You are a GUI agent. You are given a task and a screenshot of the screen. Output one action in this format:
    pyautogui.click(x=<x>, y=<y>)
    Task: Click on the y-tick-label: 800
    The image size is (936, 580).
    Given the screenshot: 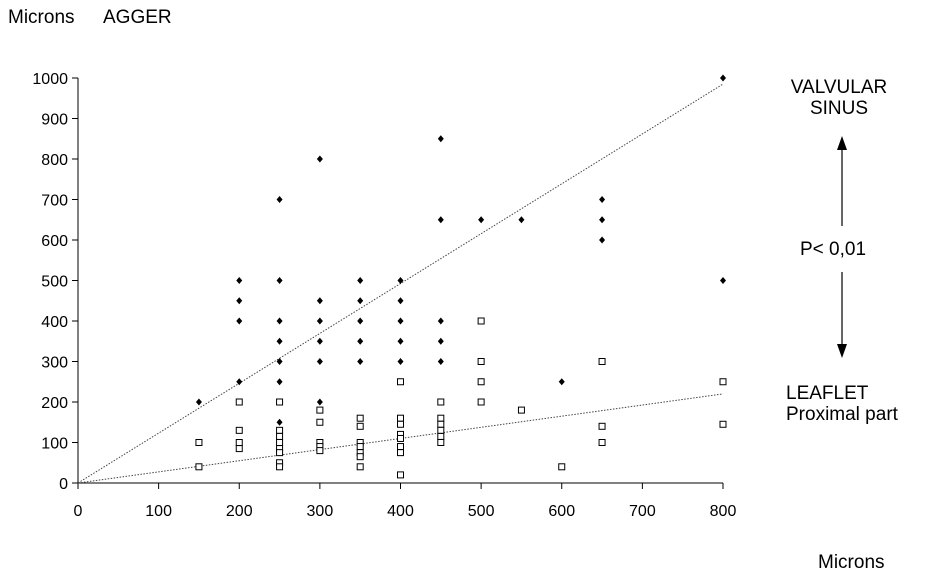 What is the action you would take?
    pyautogui.click(x=54, y=160)
    